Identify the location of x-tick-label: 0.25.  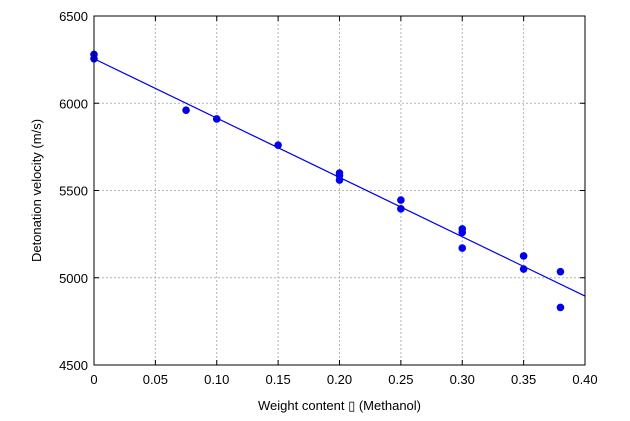
(400, 379).